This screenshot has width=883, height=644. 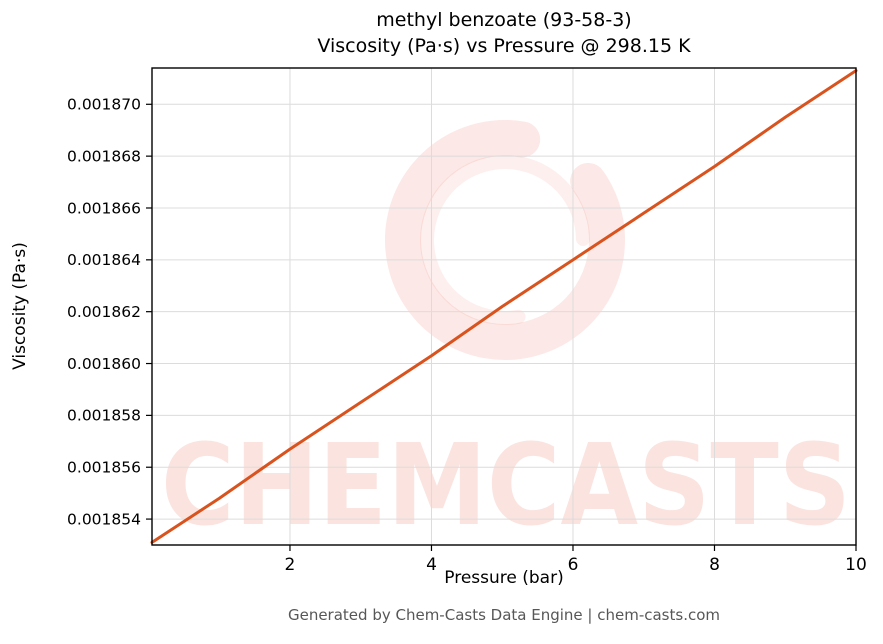 I want to click on x-tick-label: 4, so click(x=431, y=565).